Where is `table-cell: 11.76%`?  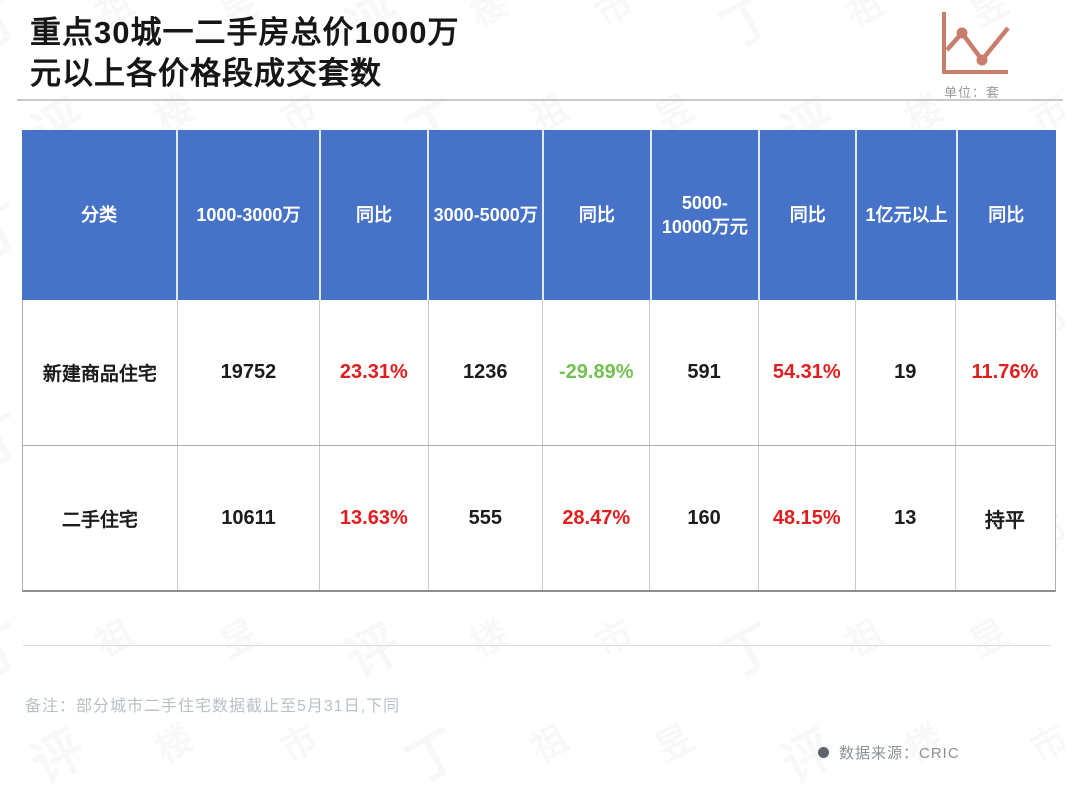
table-cell: 11.76% is located at coordinates (1004, 372).